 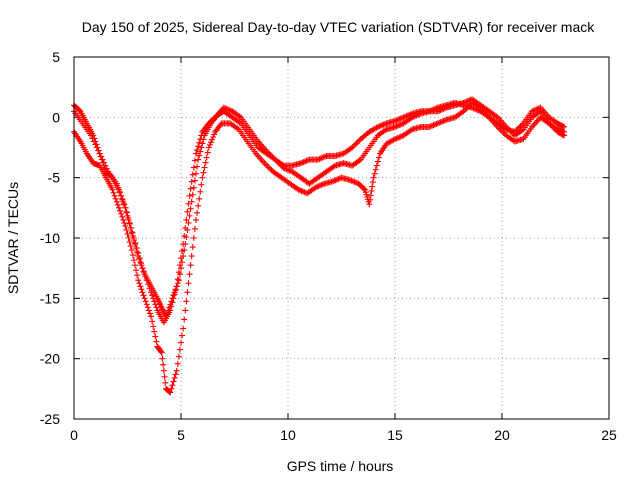 I want to click on y-tick-label: -5, so click(x=54, y=178).